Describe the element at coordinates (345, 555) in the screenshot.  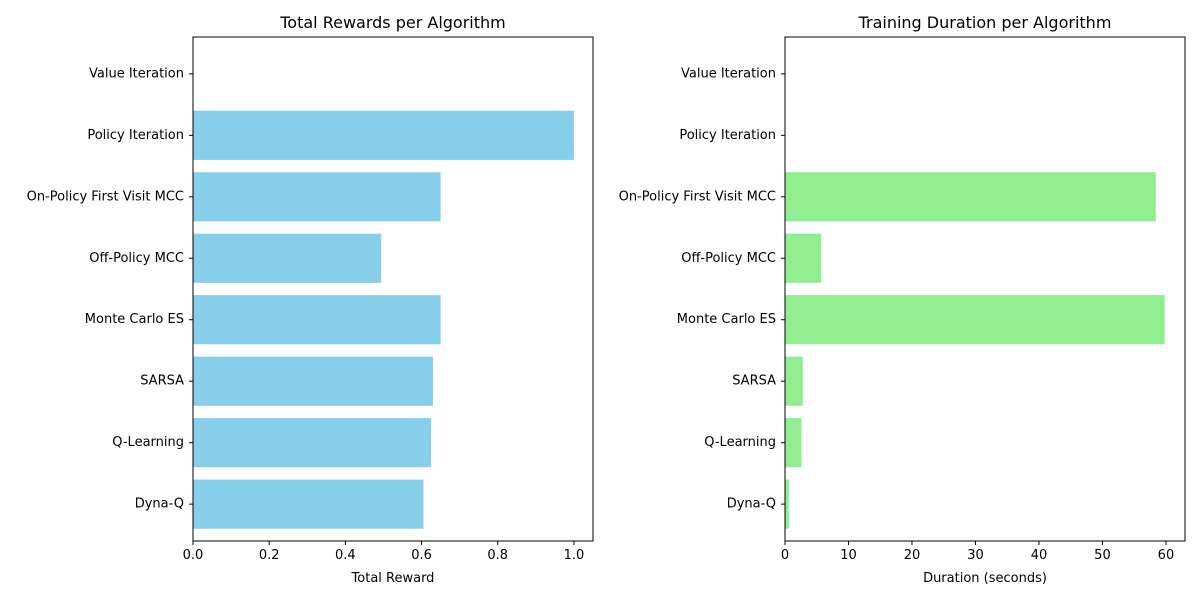
I see `rewards-xtick-label-2: 0.4` at that location.